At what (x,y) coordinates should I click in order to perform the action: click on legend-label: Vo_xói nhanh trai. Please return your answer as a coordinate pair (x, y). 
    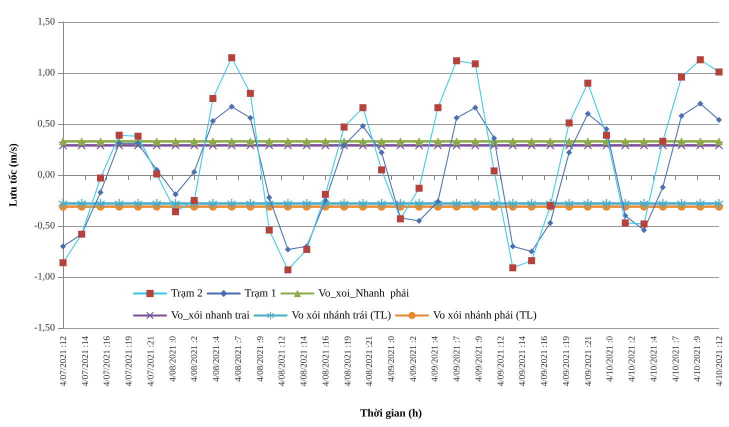
    Looking at the image, I should click on (210, 316).